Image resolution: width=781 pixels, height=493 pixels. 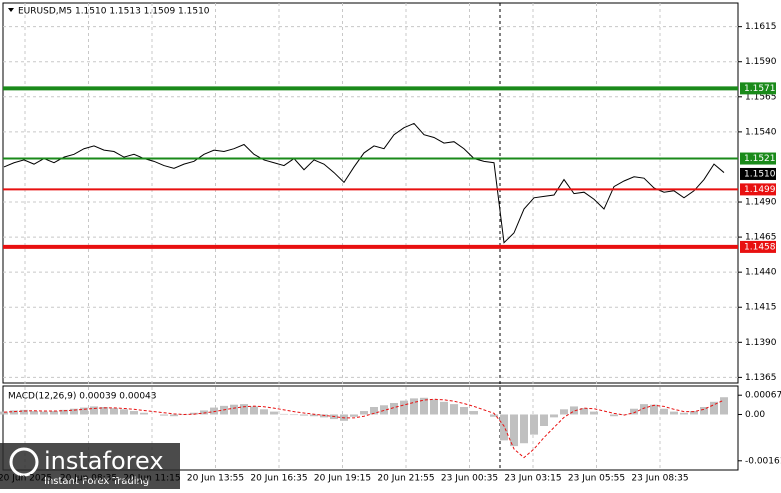 I want to click on level-label: 1.1458, so click(x=760, y=247).